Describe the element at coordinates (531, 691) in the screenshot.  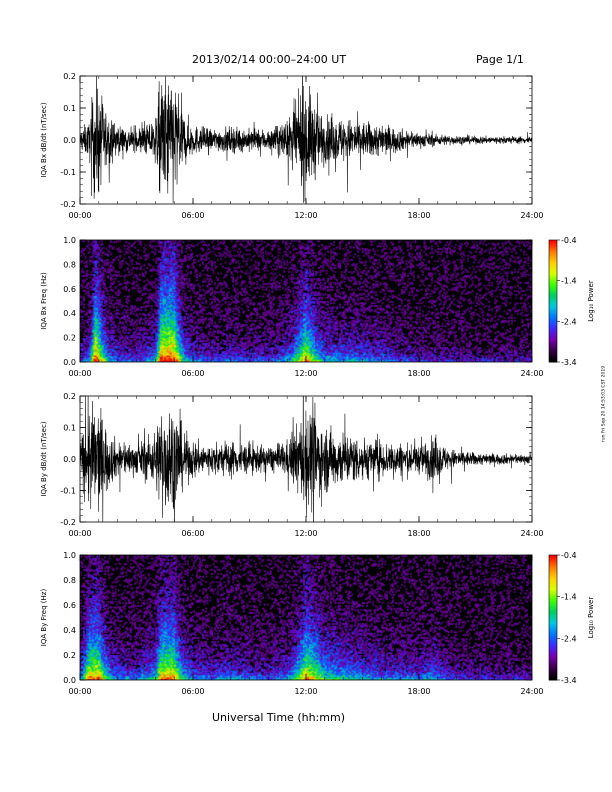
I see `by-spectrogram-xtick-label: 24:00` at that location.